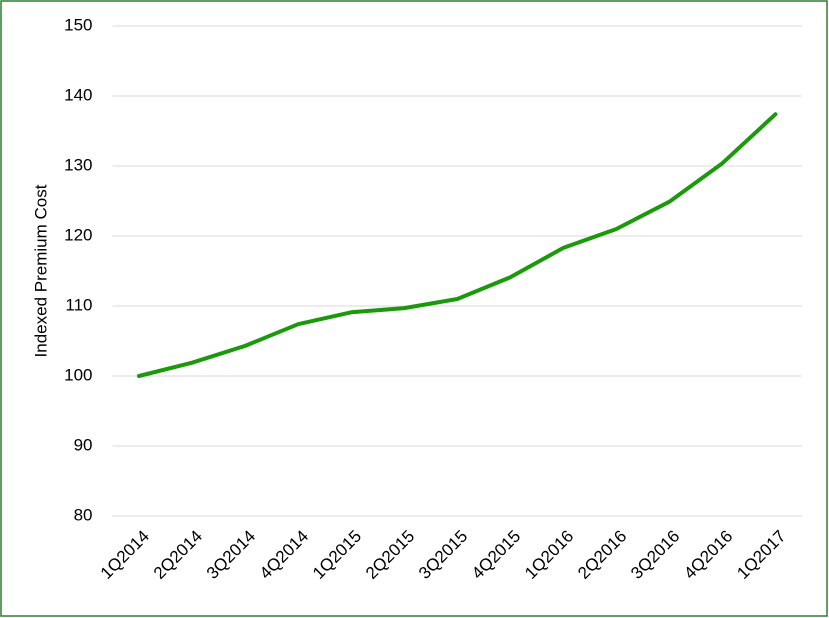 The width and height of the screenshot is (829, 618). What do you see at coordinates (83, 444) in the screenshot?
I see `y-tick-label: 90` at bounding box center [83, 444].